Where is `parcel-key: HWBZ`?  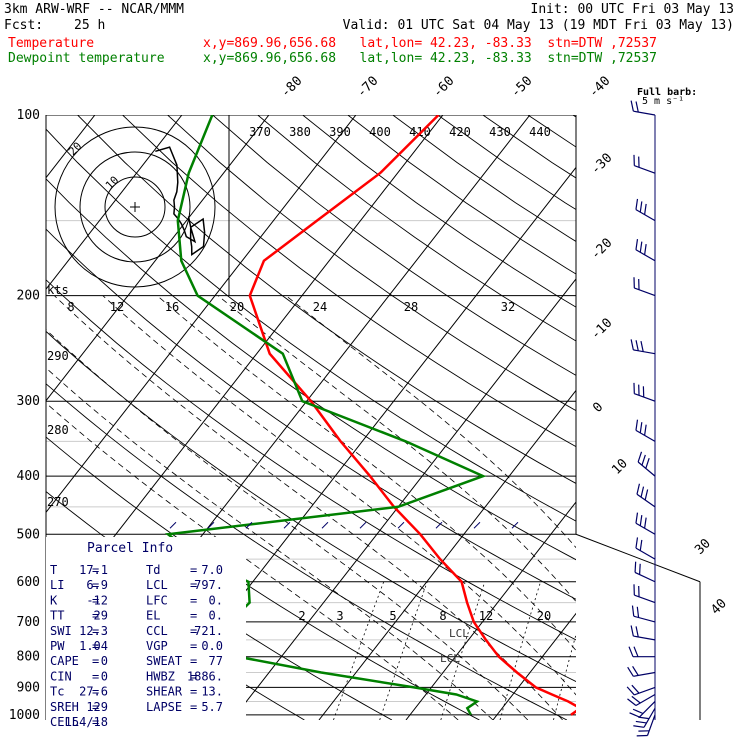 parcel-key: HWBZ is located at coordinates (160, 676).